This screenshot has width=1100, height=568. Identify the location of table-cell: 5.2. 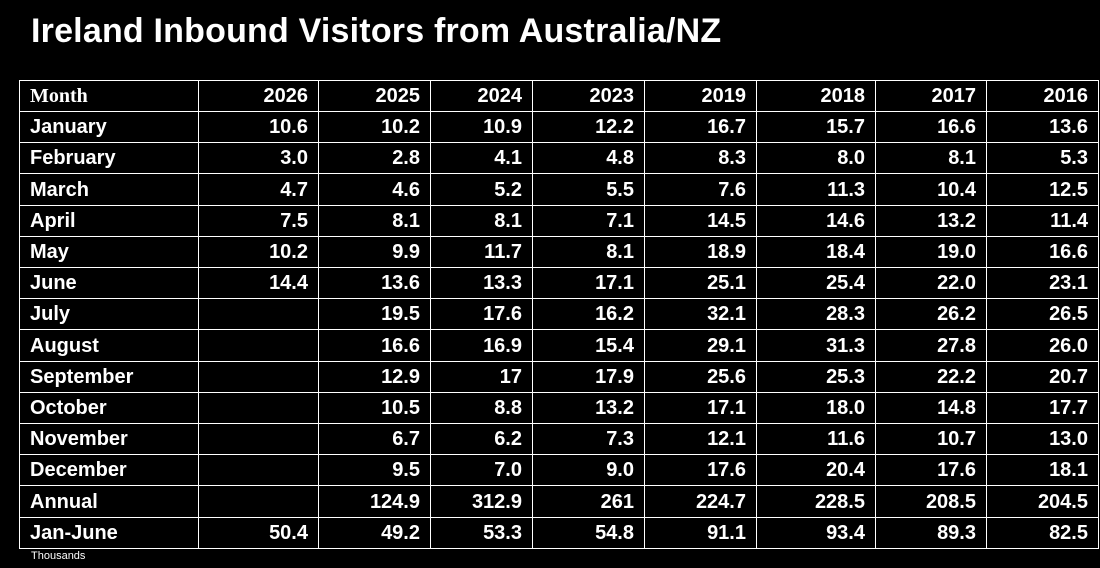
(481, 189).